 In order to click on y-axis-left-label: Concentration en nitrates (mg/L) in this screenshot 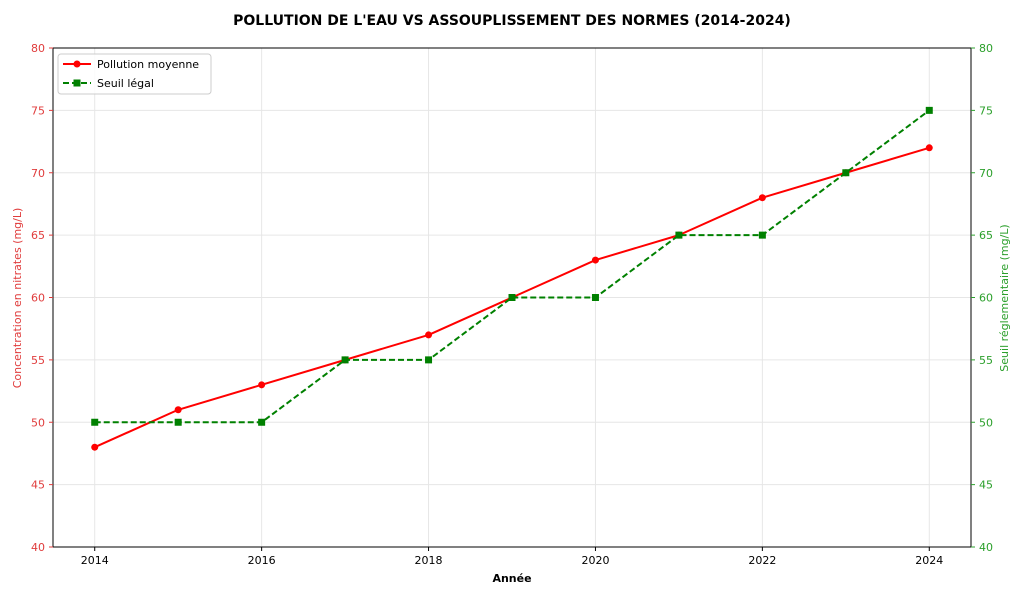, I will do `click(17, 298)`.